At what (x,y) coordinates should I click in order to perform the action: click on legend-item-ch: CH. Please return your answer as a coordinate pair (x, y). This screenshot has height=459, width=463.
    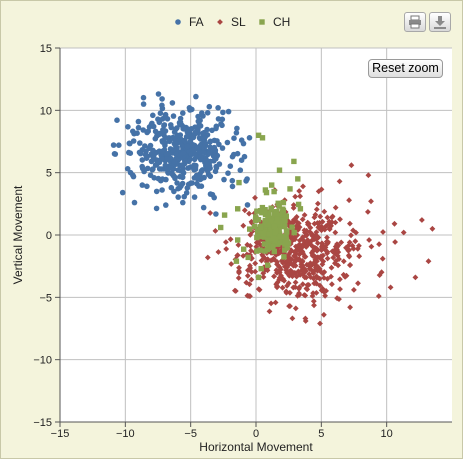
    Looking at the image, I should click on (274, 22).